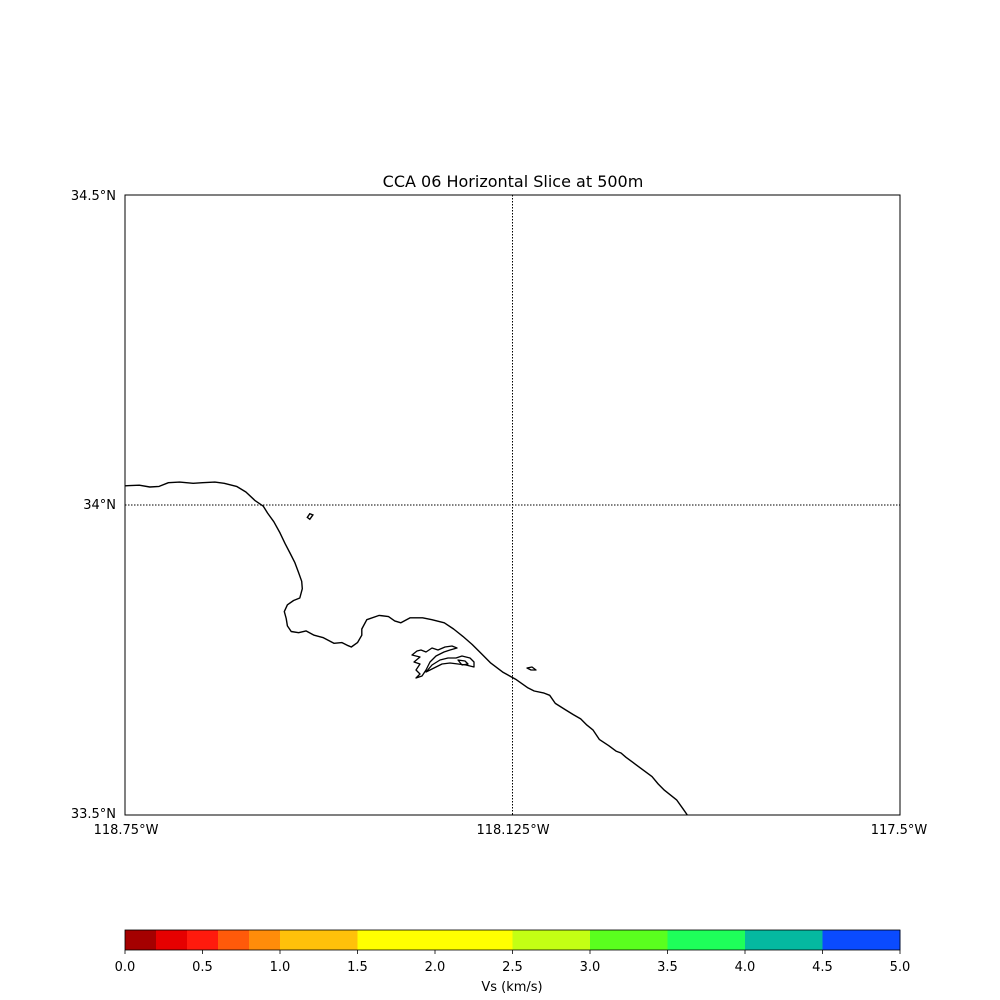  I want to click on latitude-labels: 34.5°N 34°N 33.5°N, so click(93, 505).